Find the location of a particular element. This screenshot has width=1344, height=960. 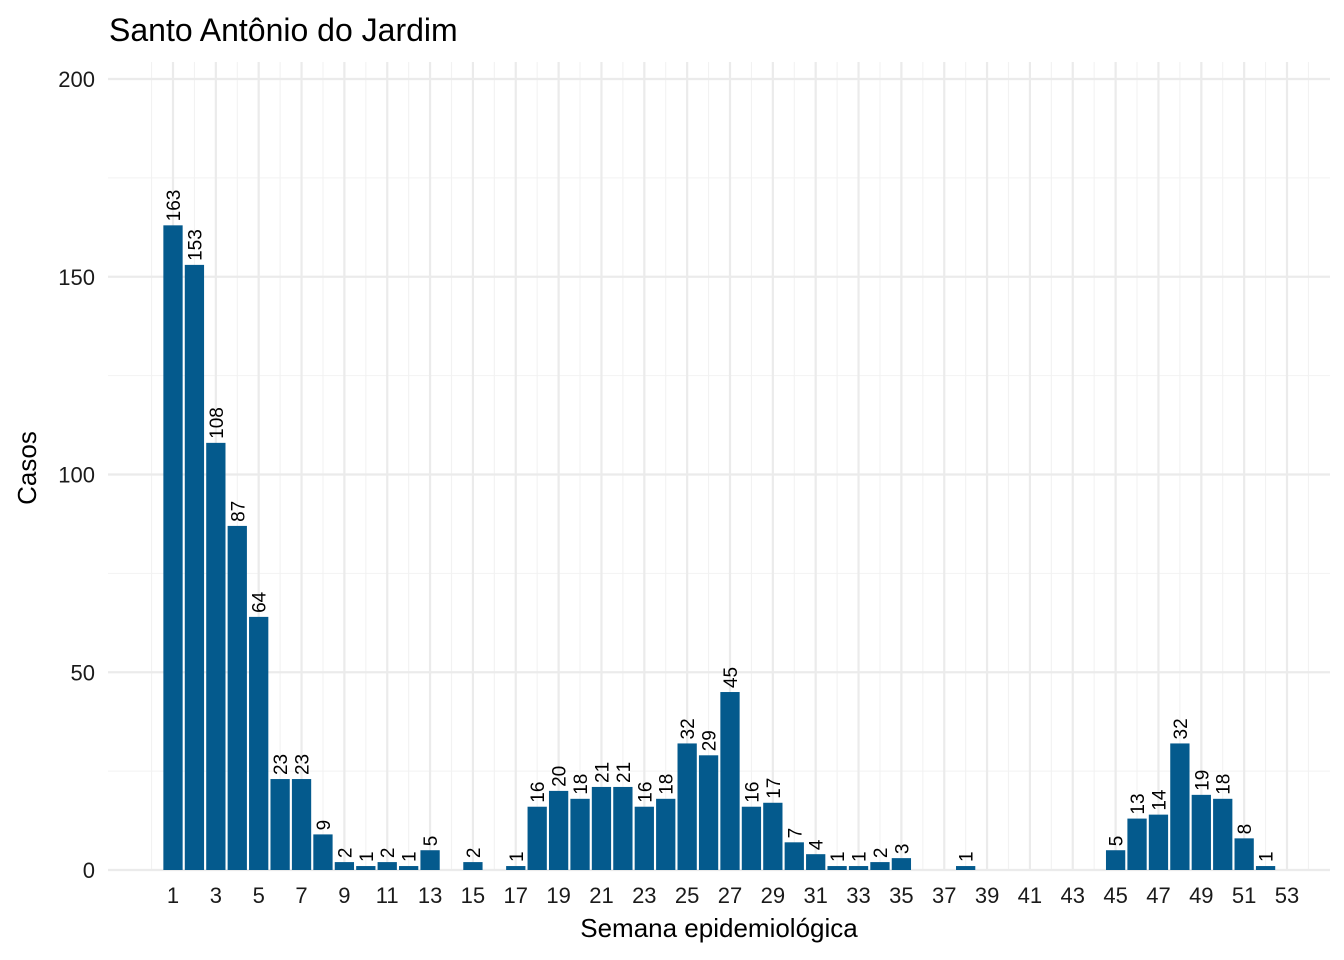

data-label: 7 is located at coordinates (795, 833).